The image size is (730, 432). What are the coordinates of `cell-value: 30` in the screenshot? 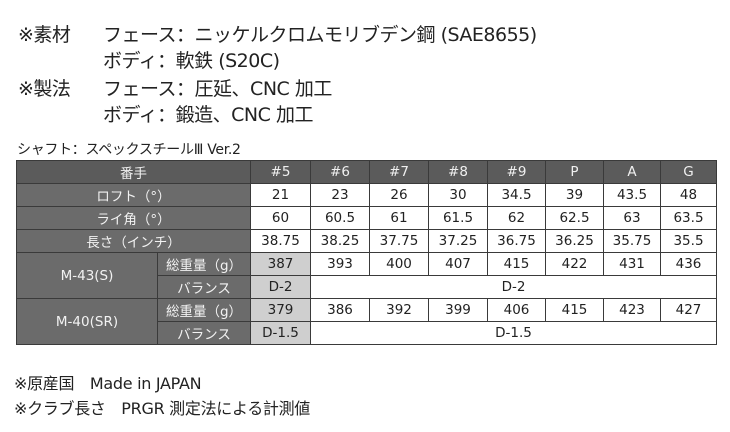 It's located at (458, 195).